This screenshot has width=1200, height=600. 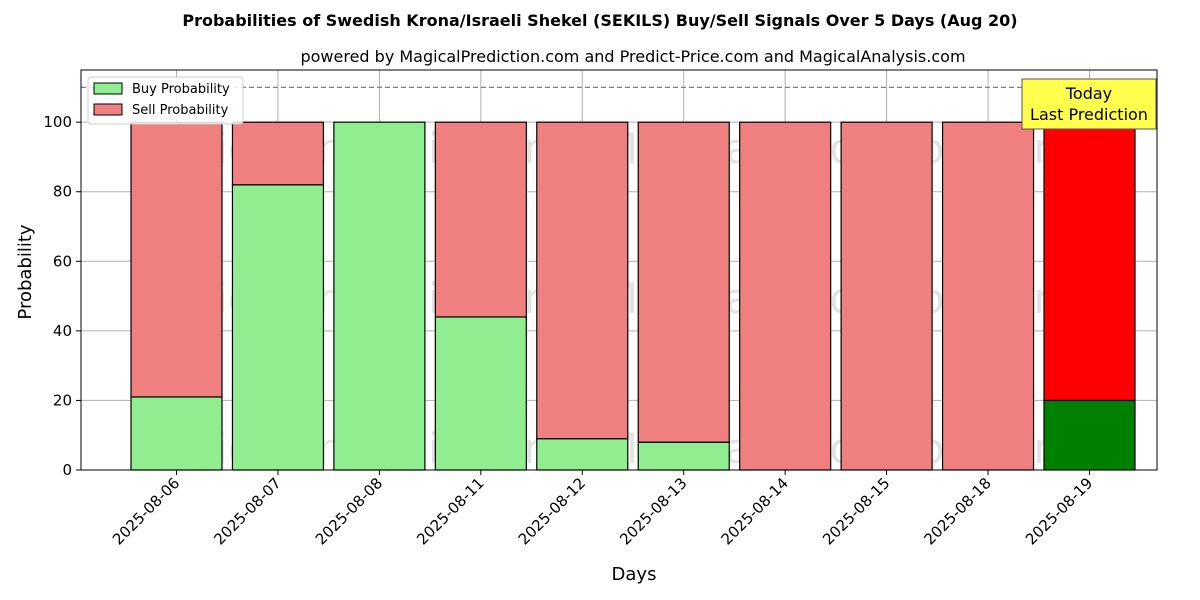 What do you see at coordinates (62, 331) in the screenshot?
I see `y-tick-label: 40` at bounding box center [62, 331].